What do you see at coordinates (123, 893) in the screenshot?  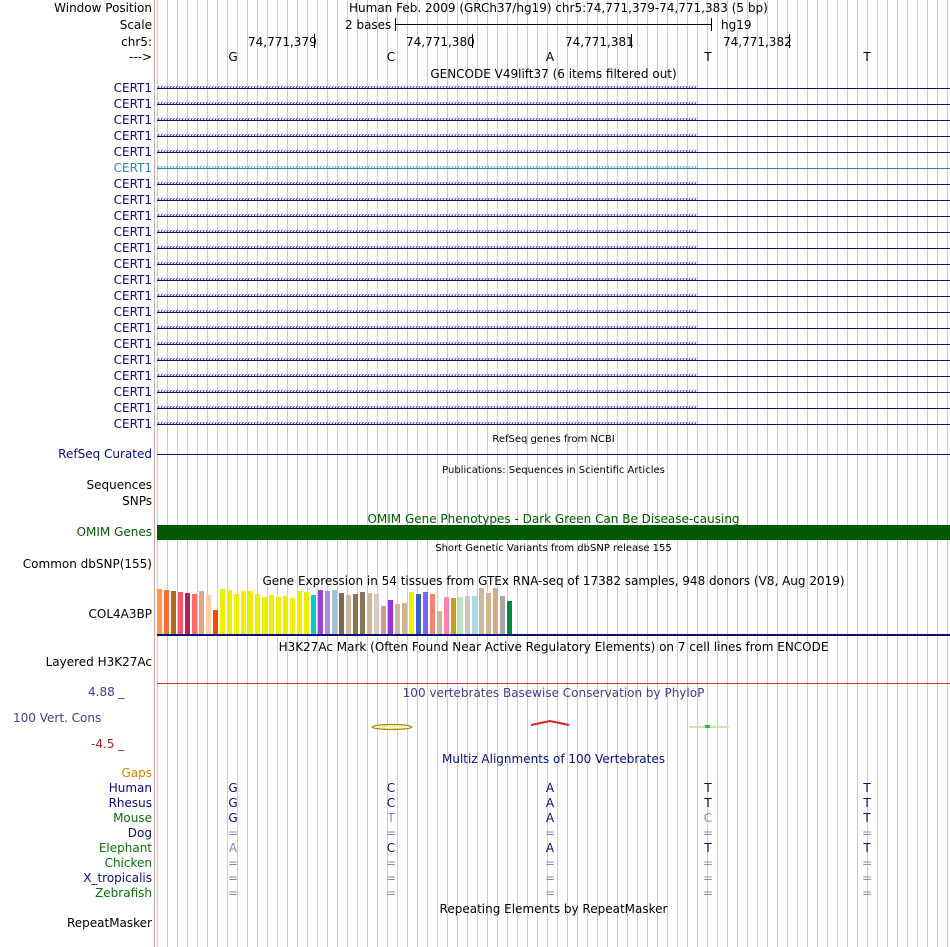 I see `multiz-species-label: Zebrafish` at bounding box center [123, 893].